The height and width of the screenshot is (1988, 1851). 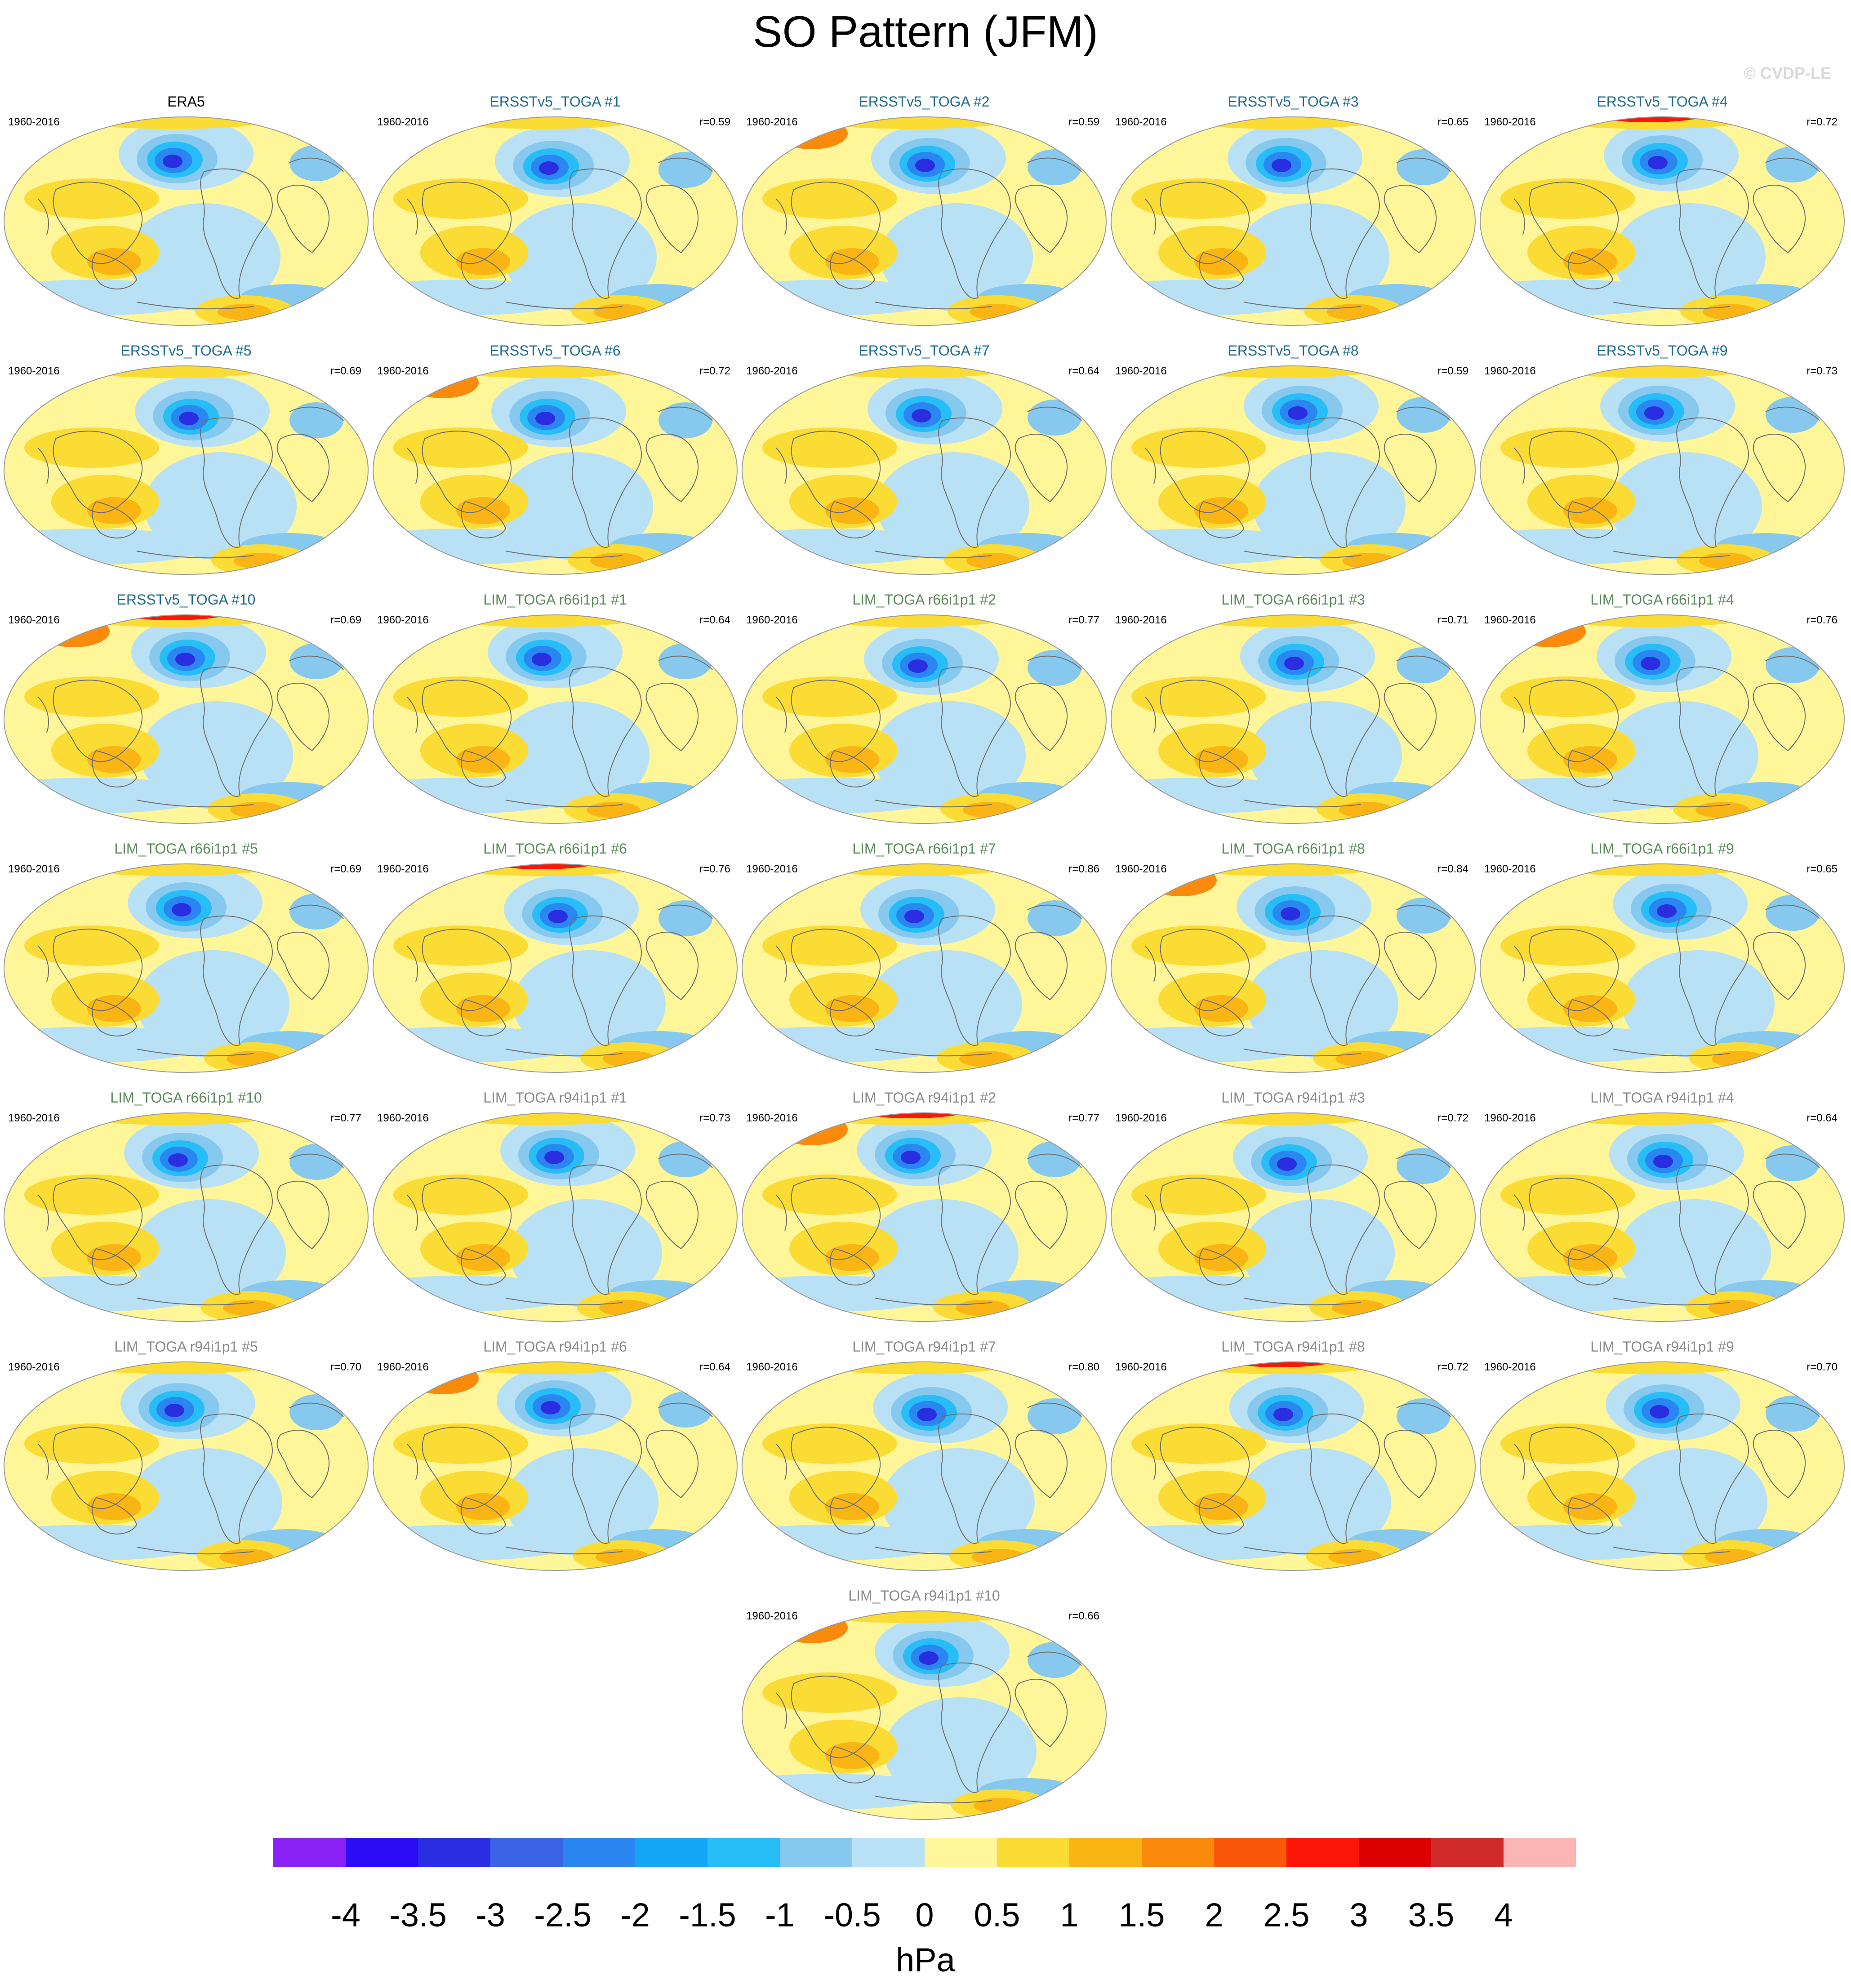 What do you see at coordinates (924, 1915) in the screenshot?
I see `colorbar-tick-label: 0` at bounding box center [924, 1915].